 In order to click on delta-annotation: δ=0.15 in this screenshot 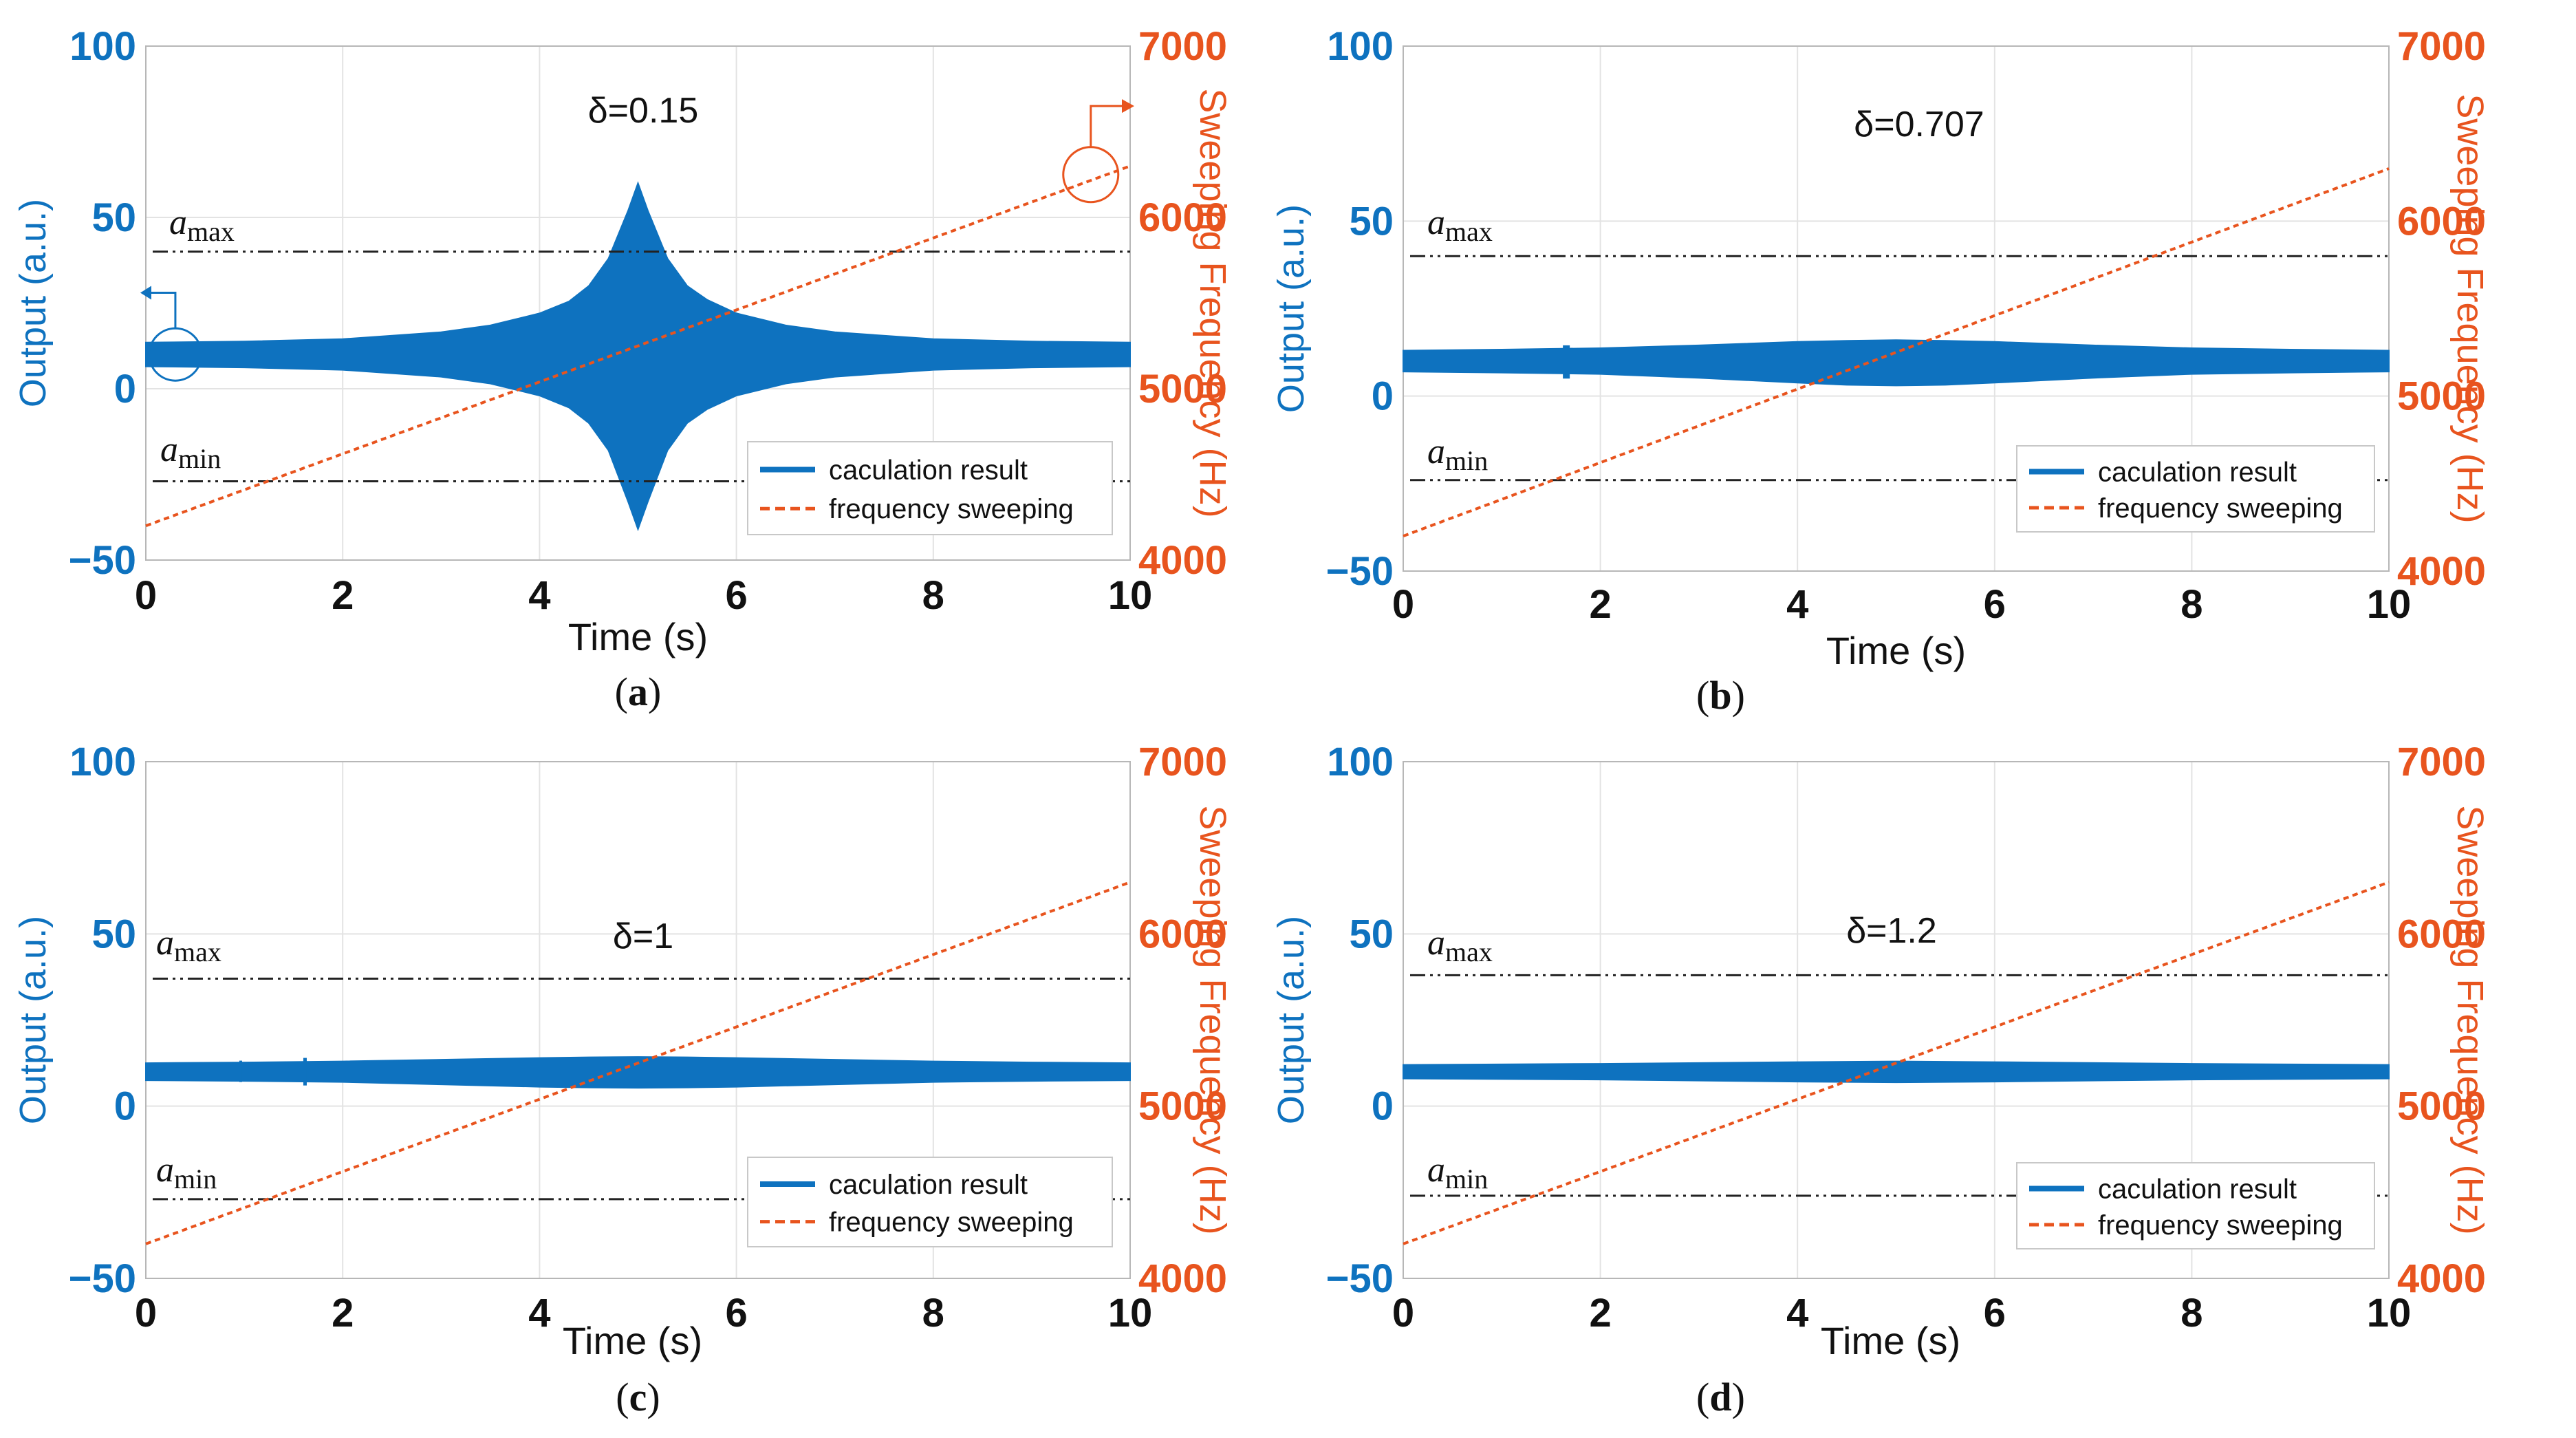, I will do `click(643, 111)`.